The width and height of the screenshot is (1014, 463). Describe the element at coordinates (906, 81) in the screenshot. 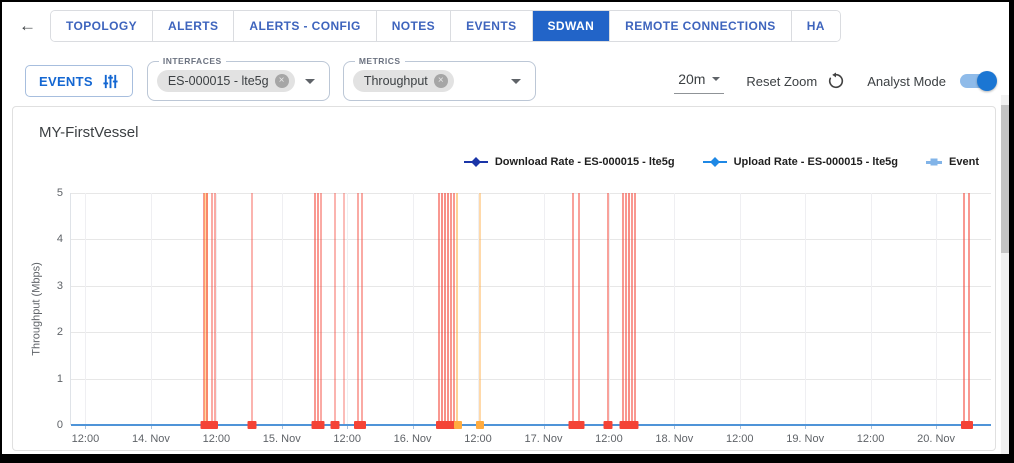

I see `analyst-mode-label: Analyst Mode` at that location.